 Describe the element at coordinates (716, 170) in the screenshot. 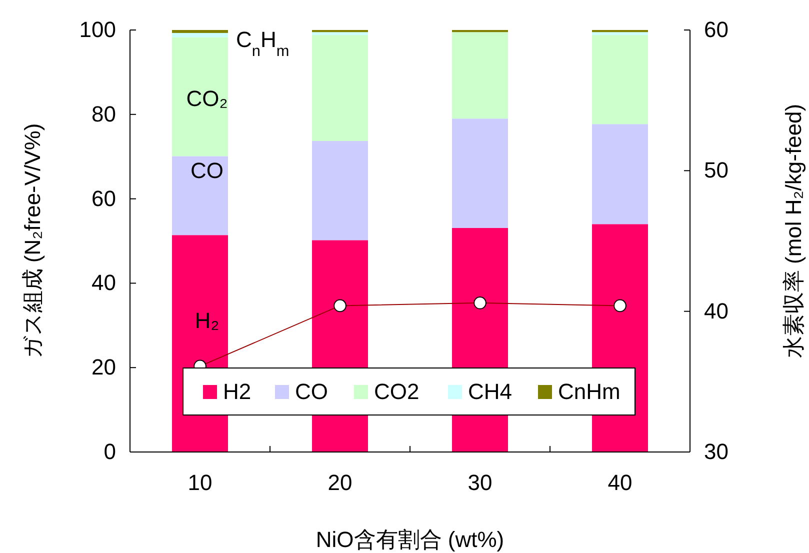

I see `y2-tick-label: 50` at that location.